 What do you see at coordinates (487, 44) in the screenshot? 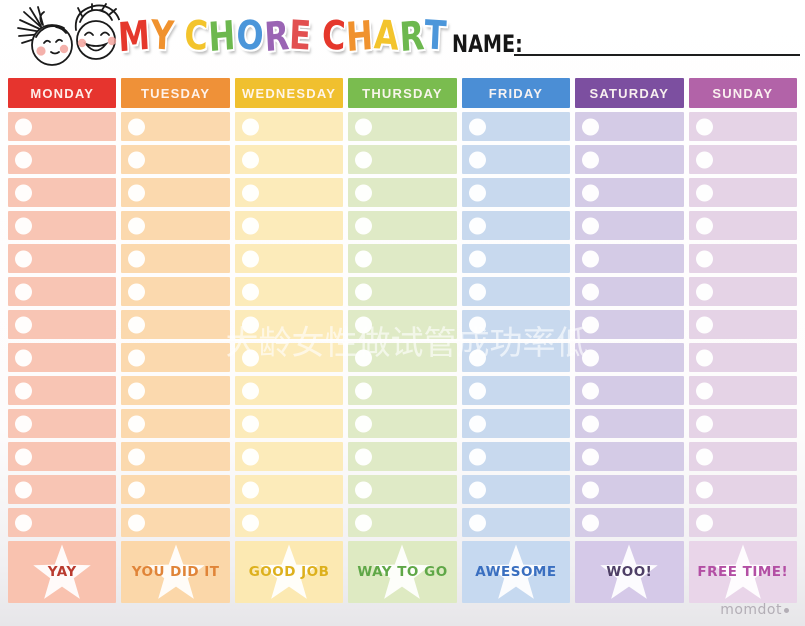
I see `name-label: NAME:` at bounding box center [487, 44].